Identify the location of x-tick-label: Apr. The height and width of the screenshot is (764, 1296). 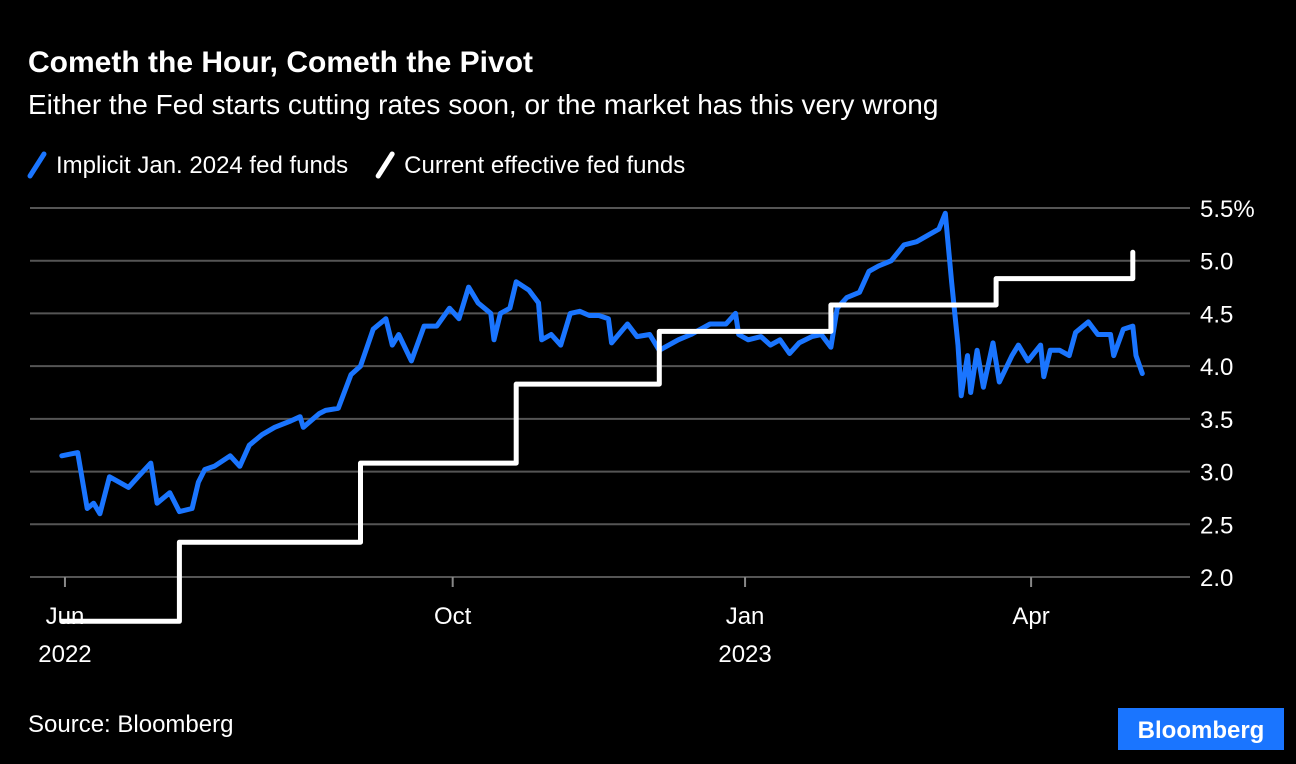
(1031, 616).